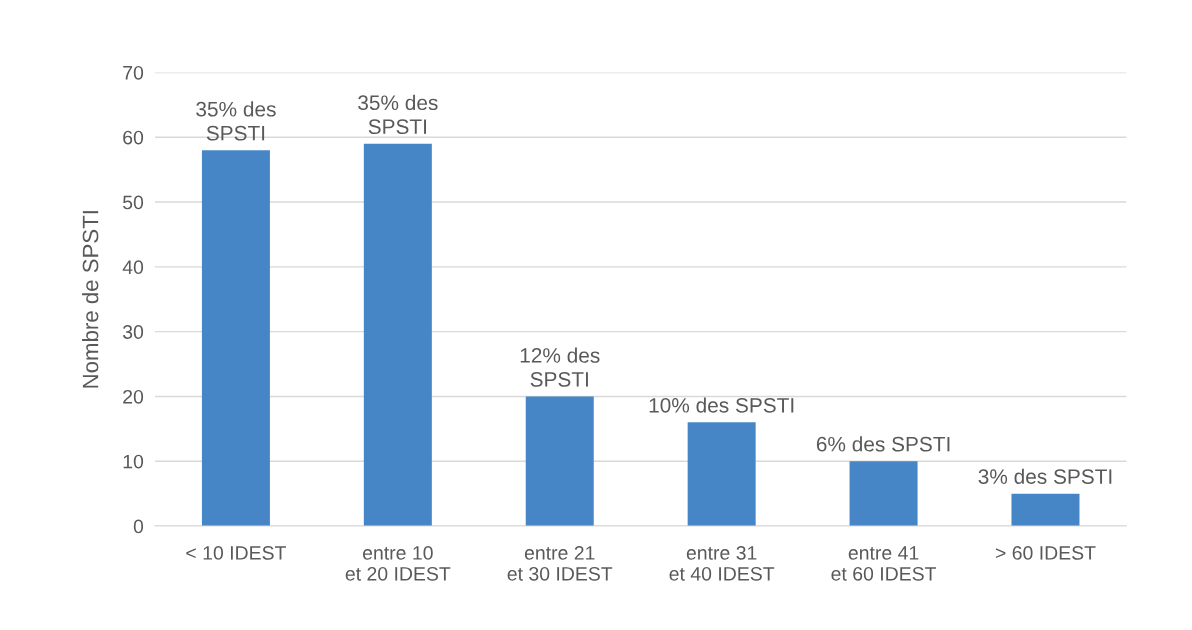  I want to click on y-tick-label: 50, so click(133, 202).